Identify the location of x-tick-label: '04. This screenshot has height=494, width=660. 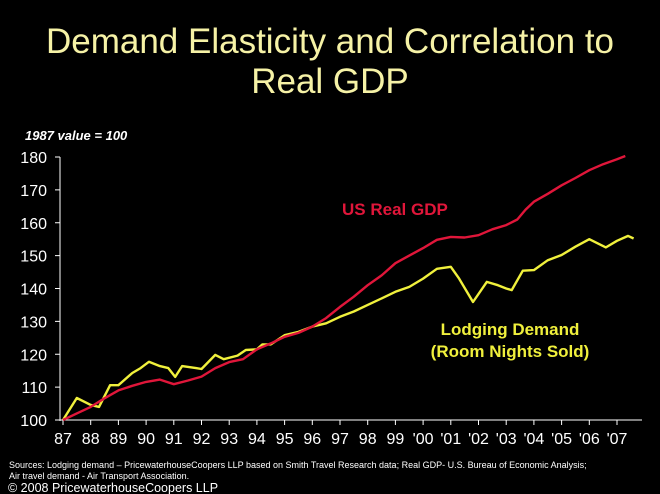
(533, 439).